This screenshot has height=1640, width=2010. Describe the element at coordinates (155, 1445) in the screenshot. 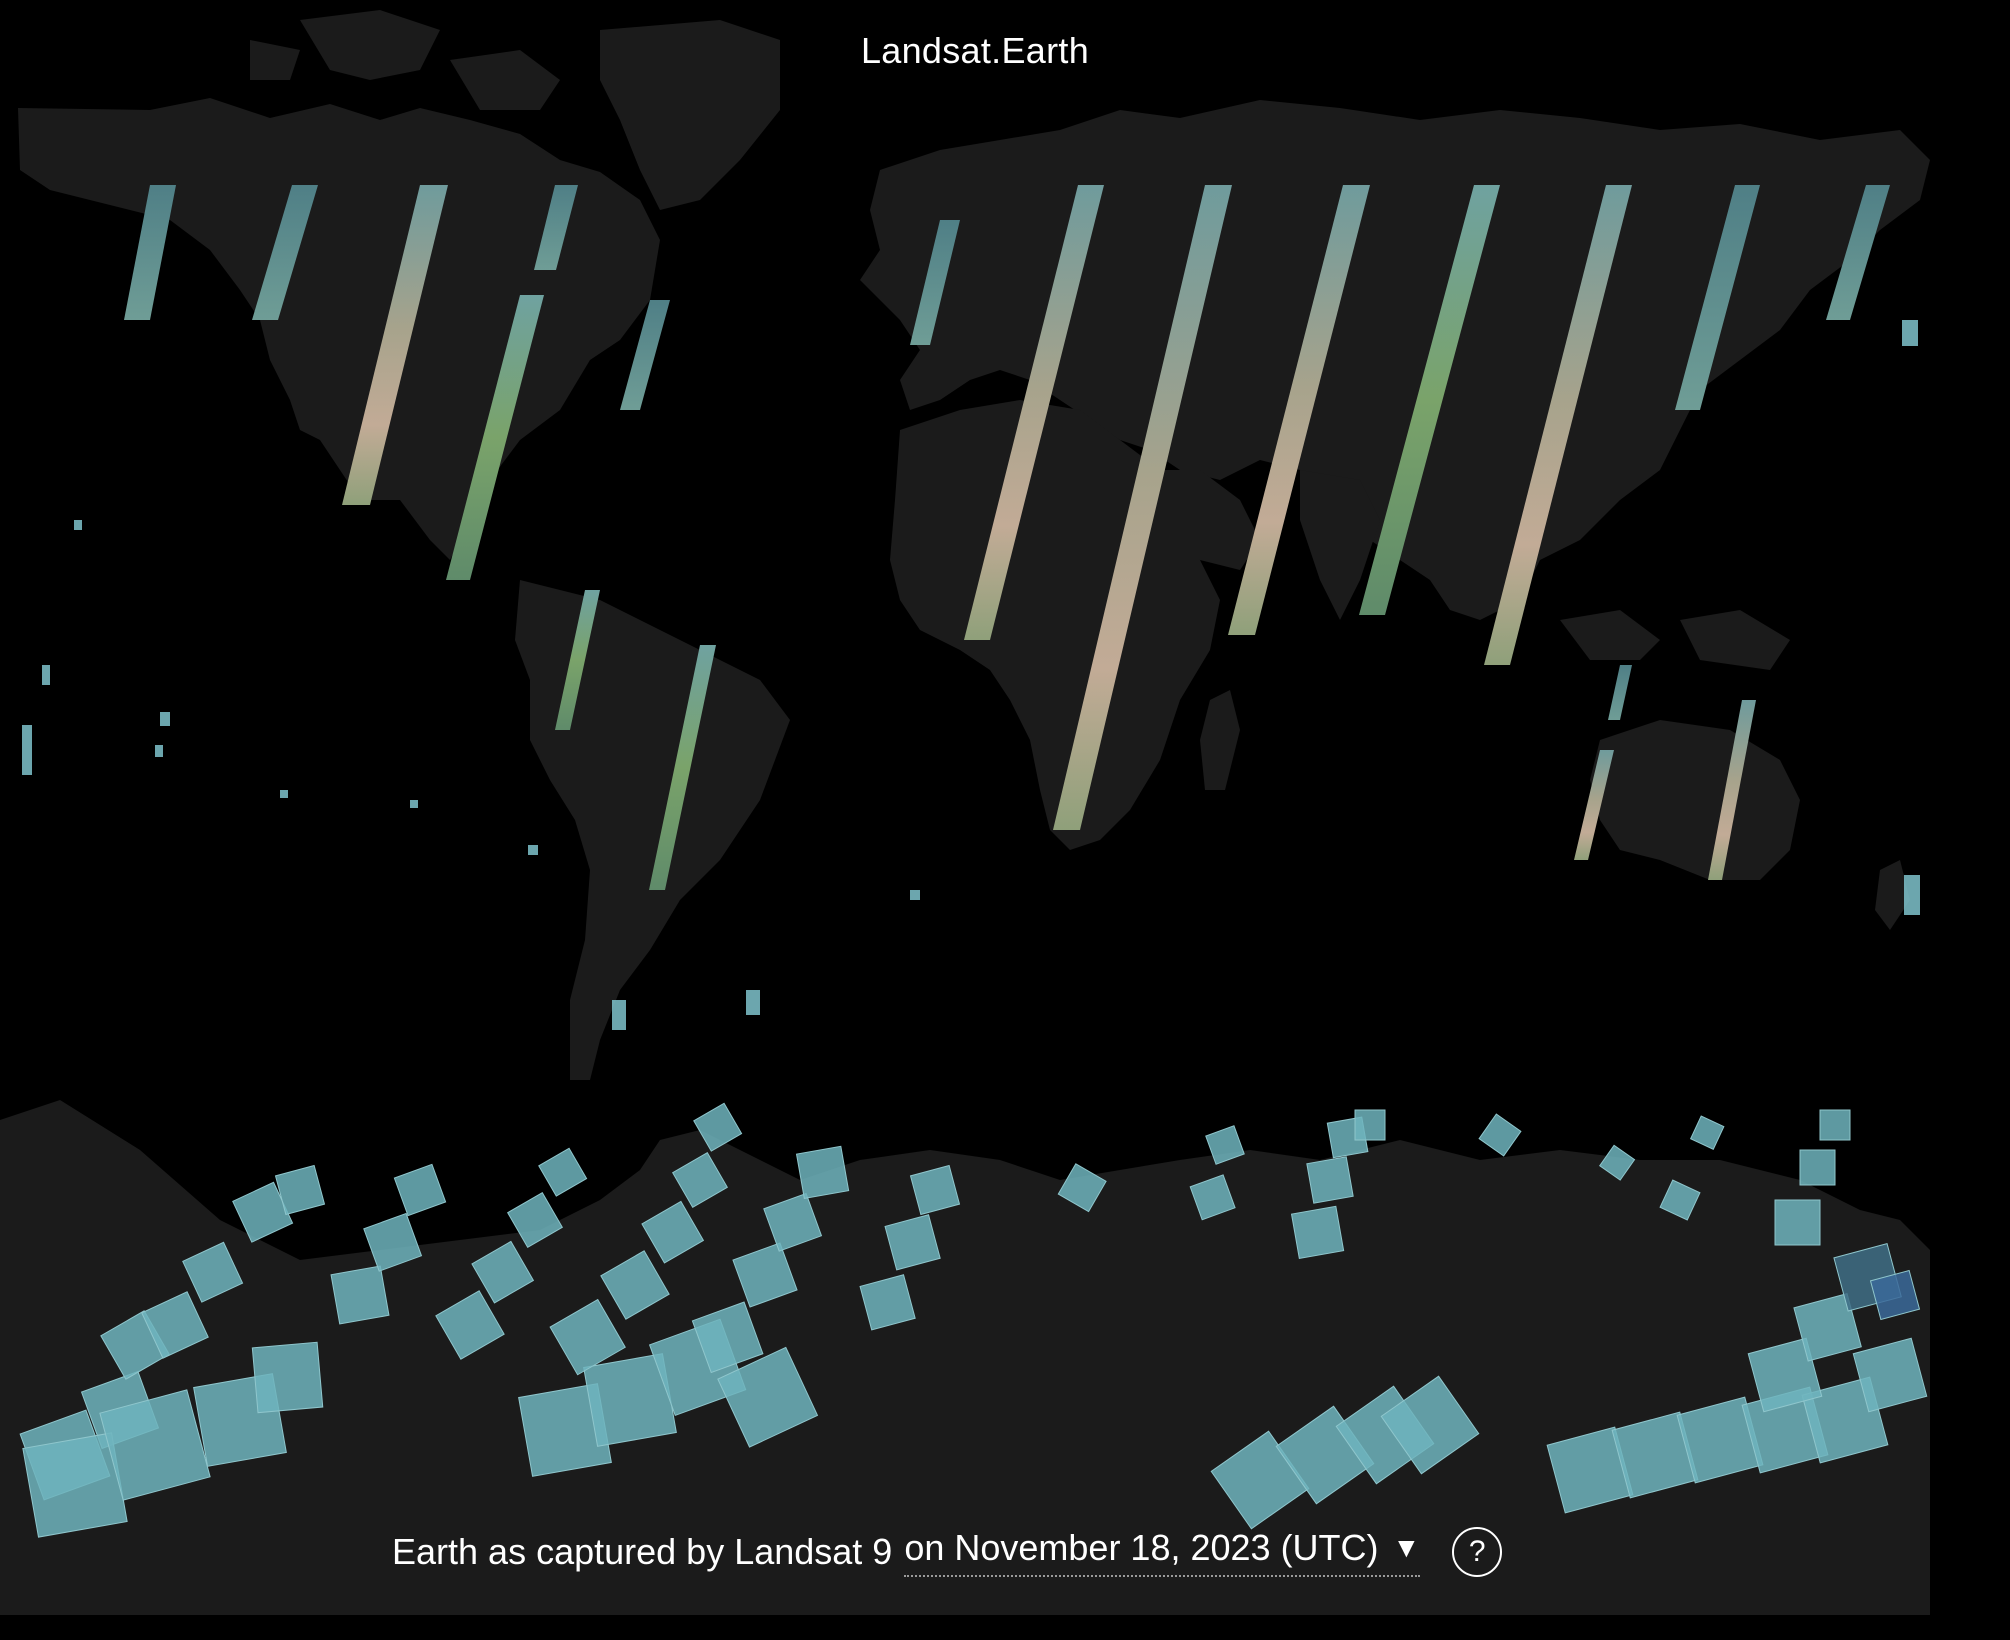

I see `tile-cluster-a5` at that location.